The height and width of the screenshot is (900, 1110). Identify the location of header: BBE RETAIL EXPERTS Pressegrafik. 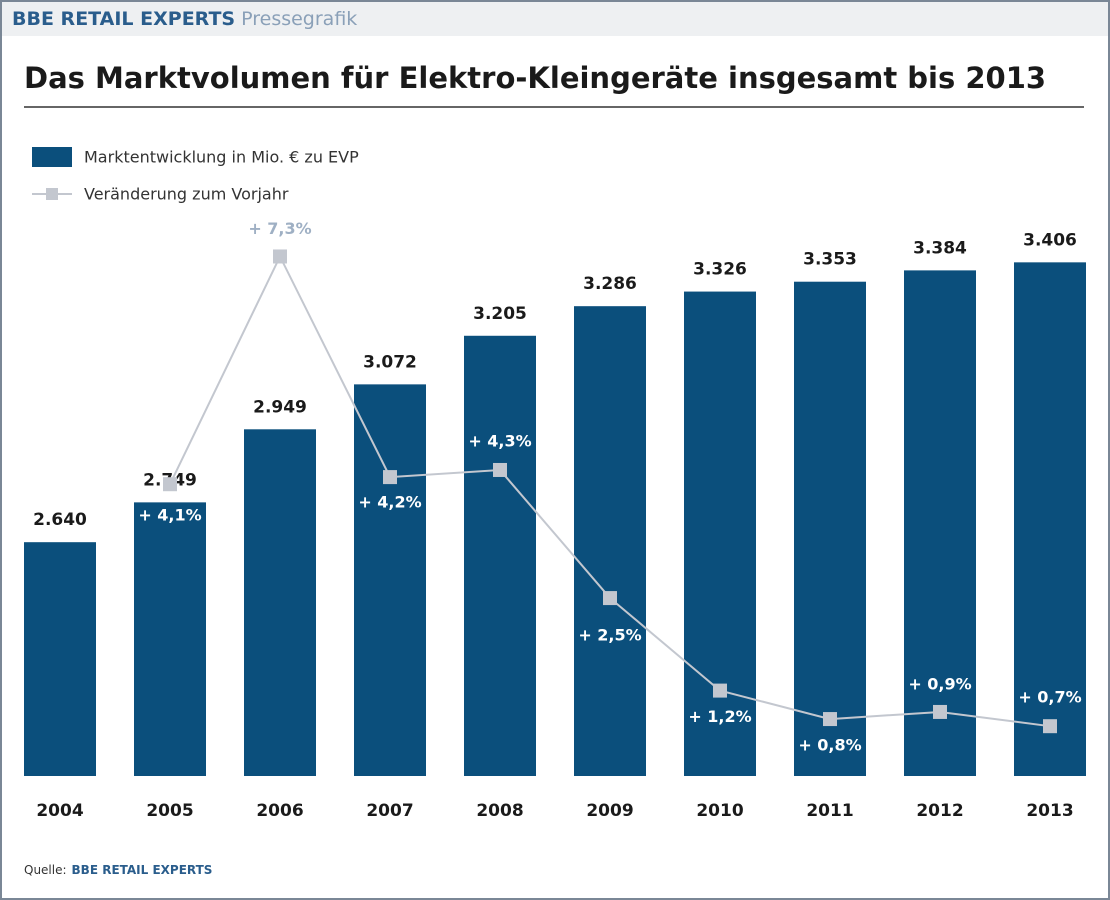
(184, 19).